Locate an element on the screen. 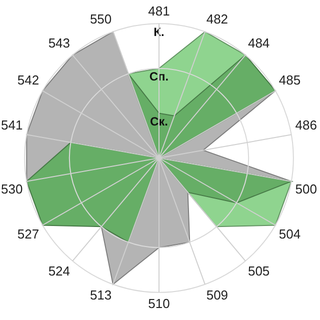  spoke-label: 543 is located at coordinates (59, 43).